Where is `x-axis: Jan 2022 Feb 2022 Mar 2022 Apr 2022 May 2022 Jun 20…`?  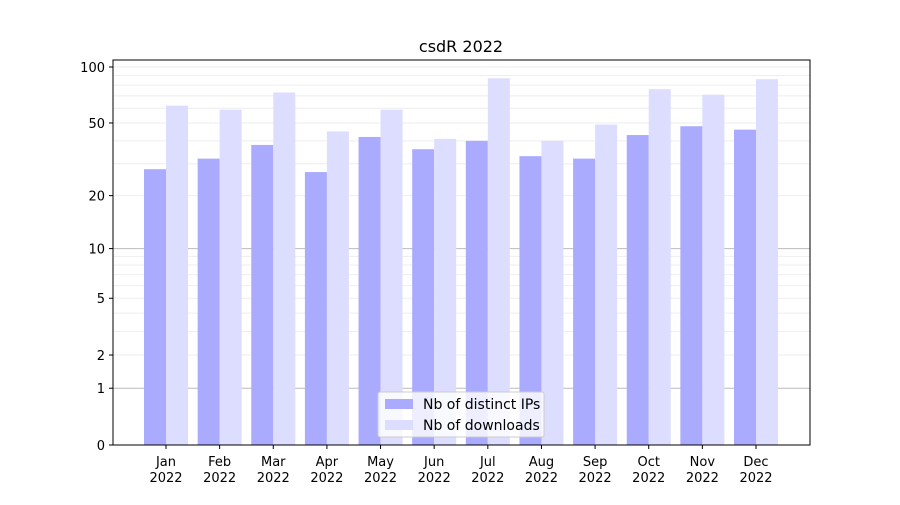
x-axis: Jan 2022 Feb 2022 Mar 2022 Apr 2022 May 2022 Jun 20… is located at coordinates (461, 465).